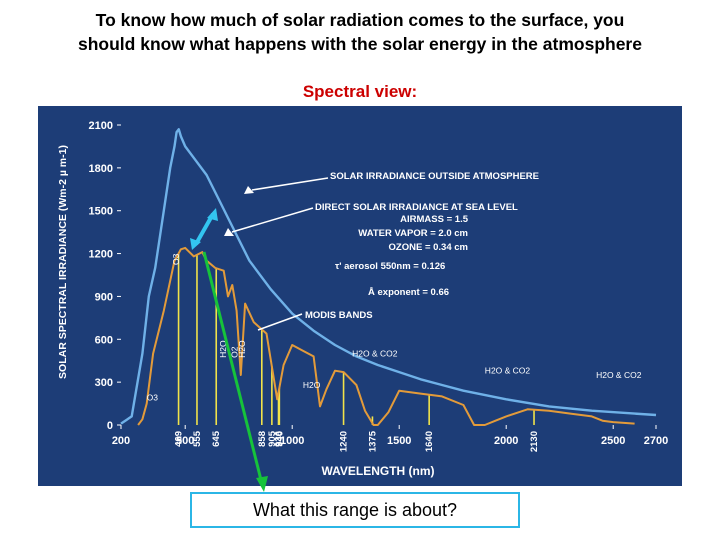 This screenshot has width=720, height=540. What do you see at coordinates (290, 184) in the screenshot?
I see `pointer-outside` at bounding box center [290, 184].